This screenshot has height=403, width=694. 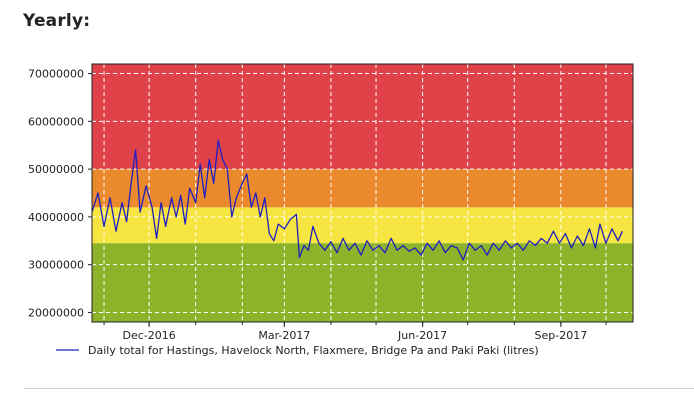 I want to click on y-tick-label-5: 70000000, so click(x=56, y=74).